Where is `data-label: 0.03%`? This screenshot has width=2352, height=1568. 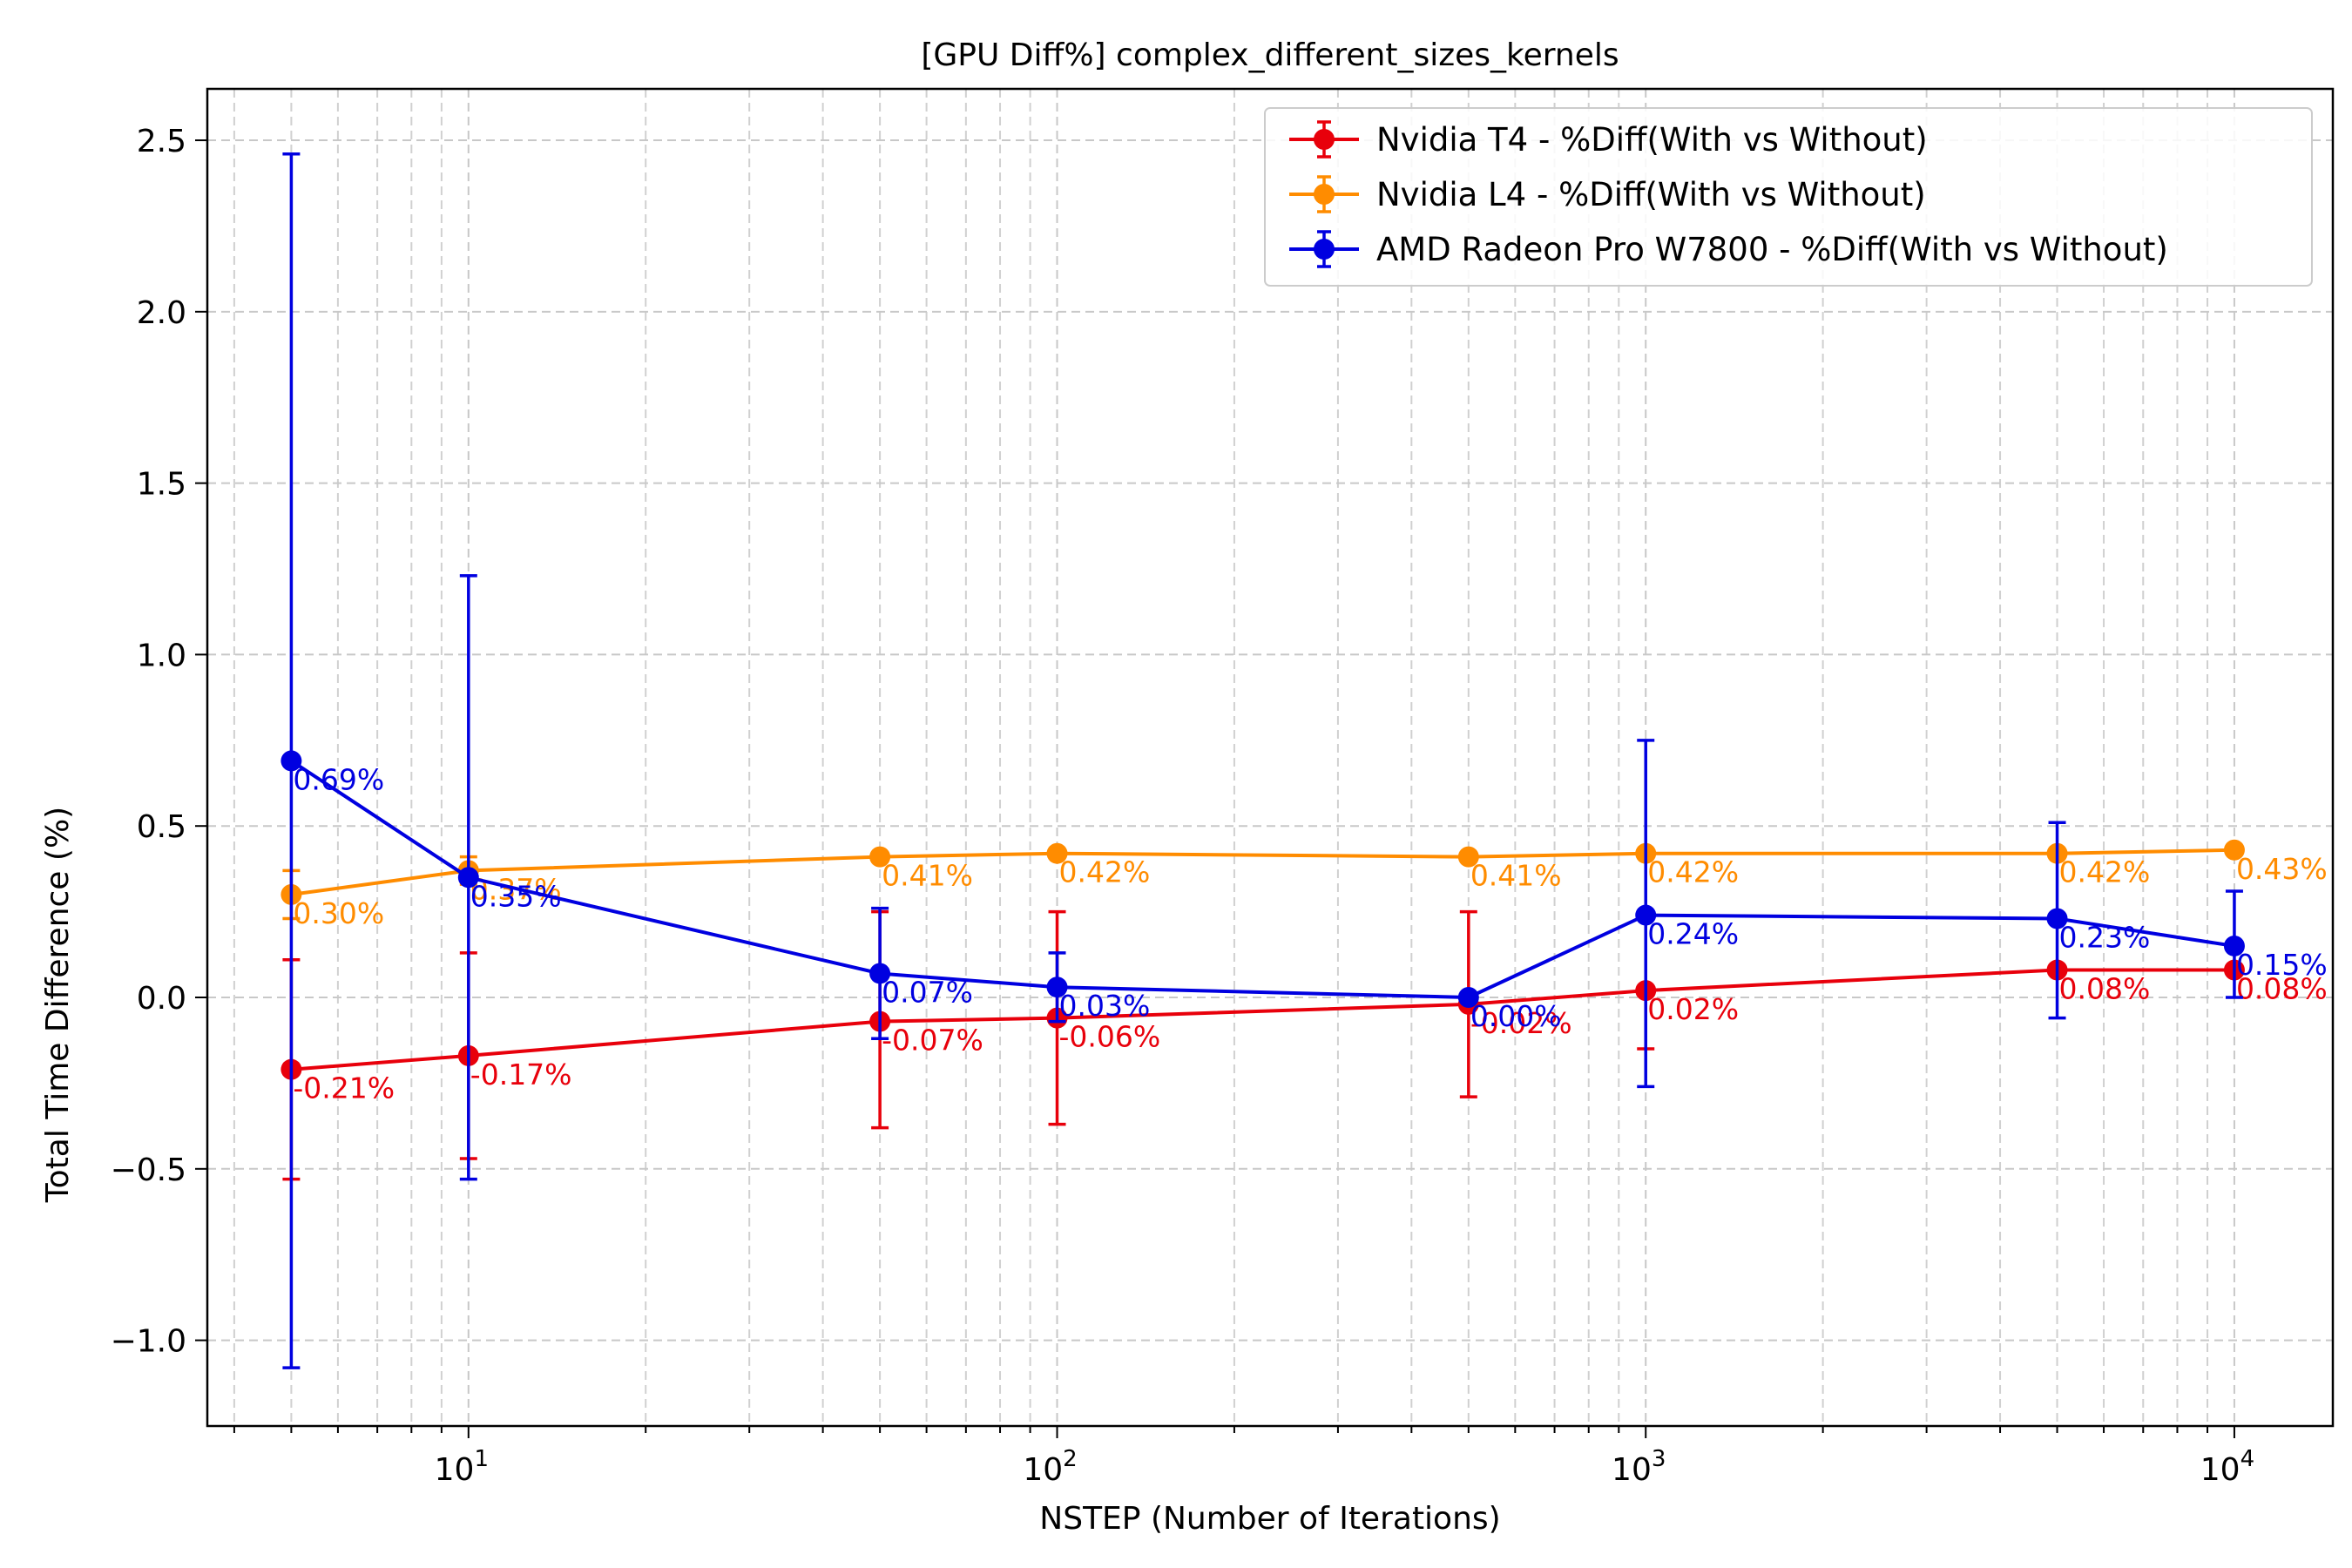 data-label: 0.03% is located at coordinates (1105, 1006).